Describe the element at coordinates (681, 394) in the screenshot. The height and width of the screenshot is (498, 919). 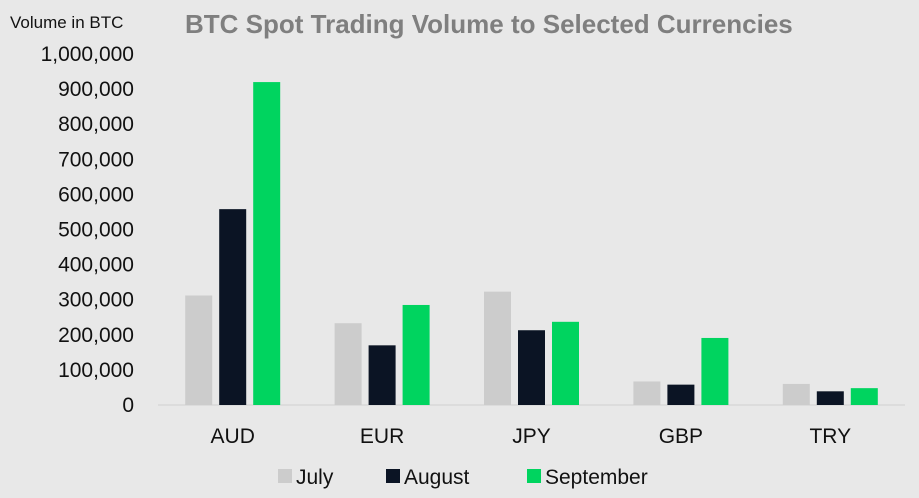
I see `bar-gbp-august` at that location.